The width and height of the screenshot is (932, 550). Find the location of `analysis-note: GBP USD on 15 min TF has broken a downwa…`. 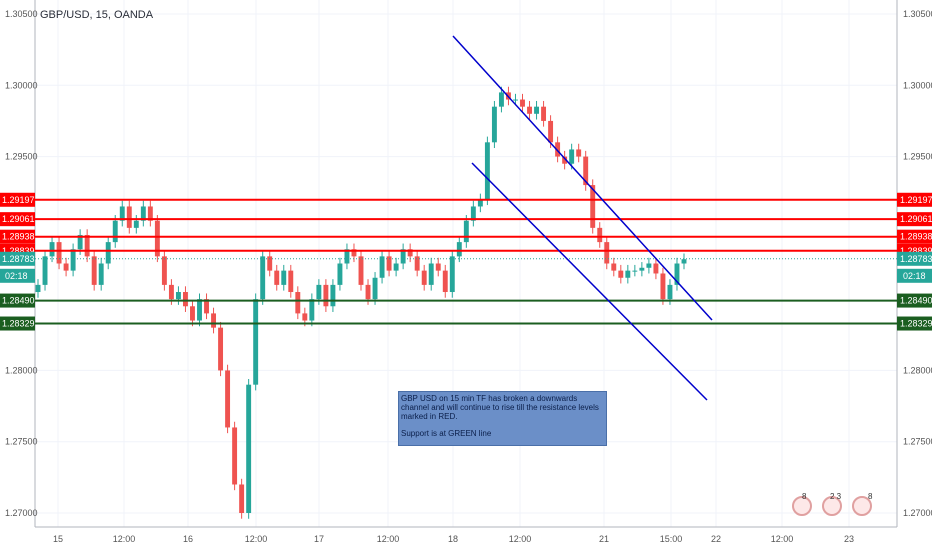

analysis-note: GBP USD on 15 min TF has broken a downwa… is located at coordinates (502, 418).